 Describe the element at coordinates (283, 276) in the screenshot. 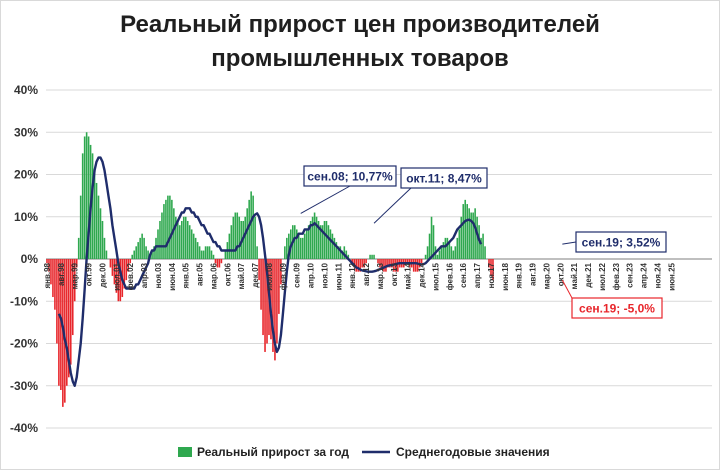

I see `x-tick-label: фев.09` at that location.